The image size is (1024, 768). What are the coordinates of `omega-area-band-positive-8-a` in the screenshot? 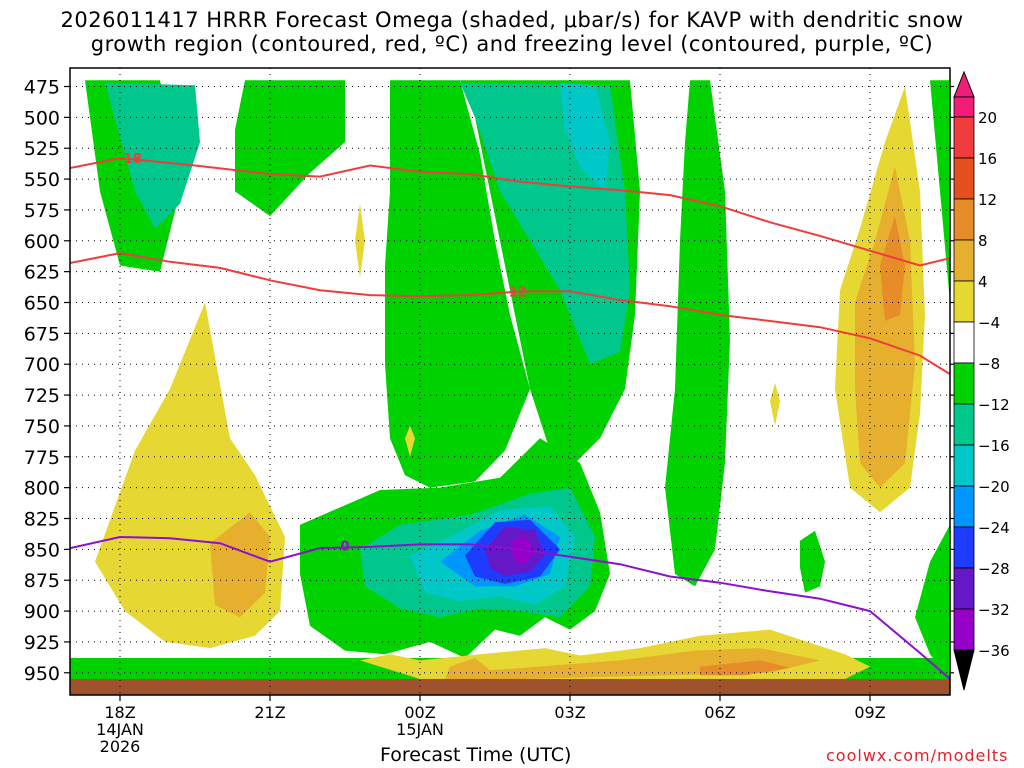 It's located at (240, 565).